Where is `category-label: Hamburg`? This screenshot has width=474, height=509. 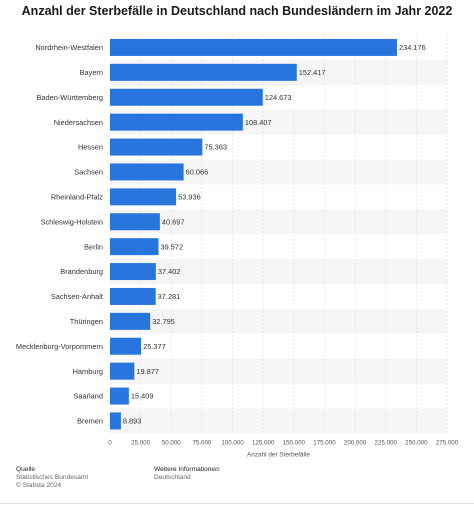
category-label: Hamburg is located at coordinates (88, 371).